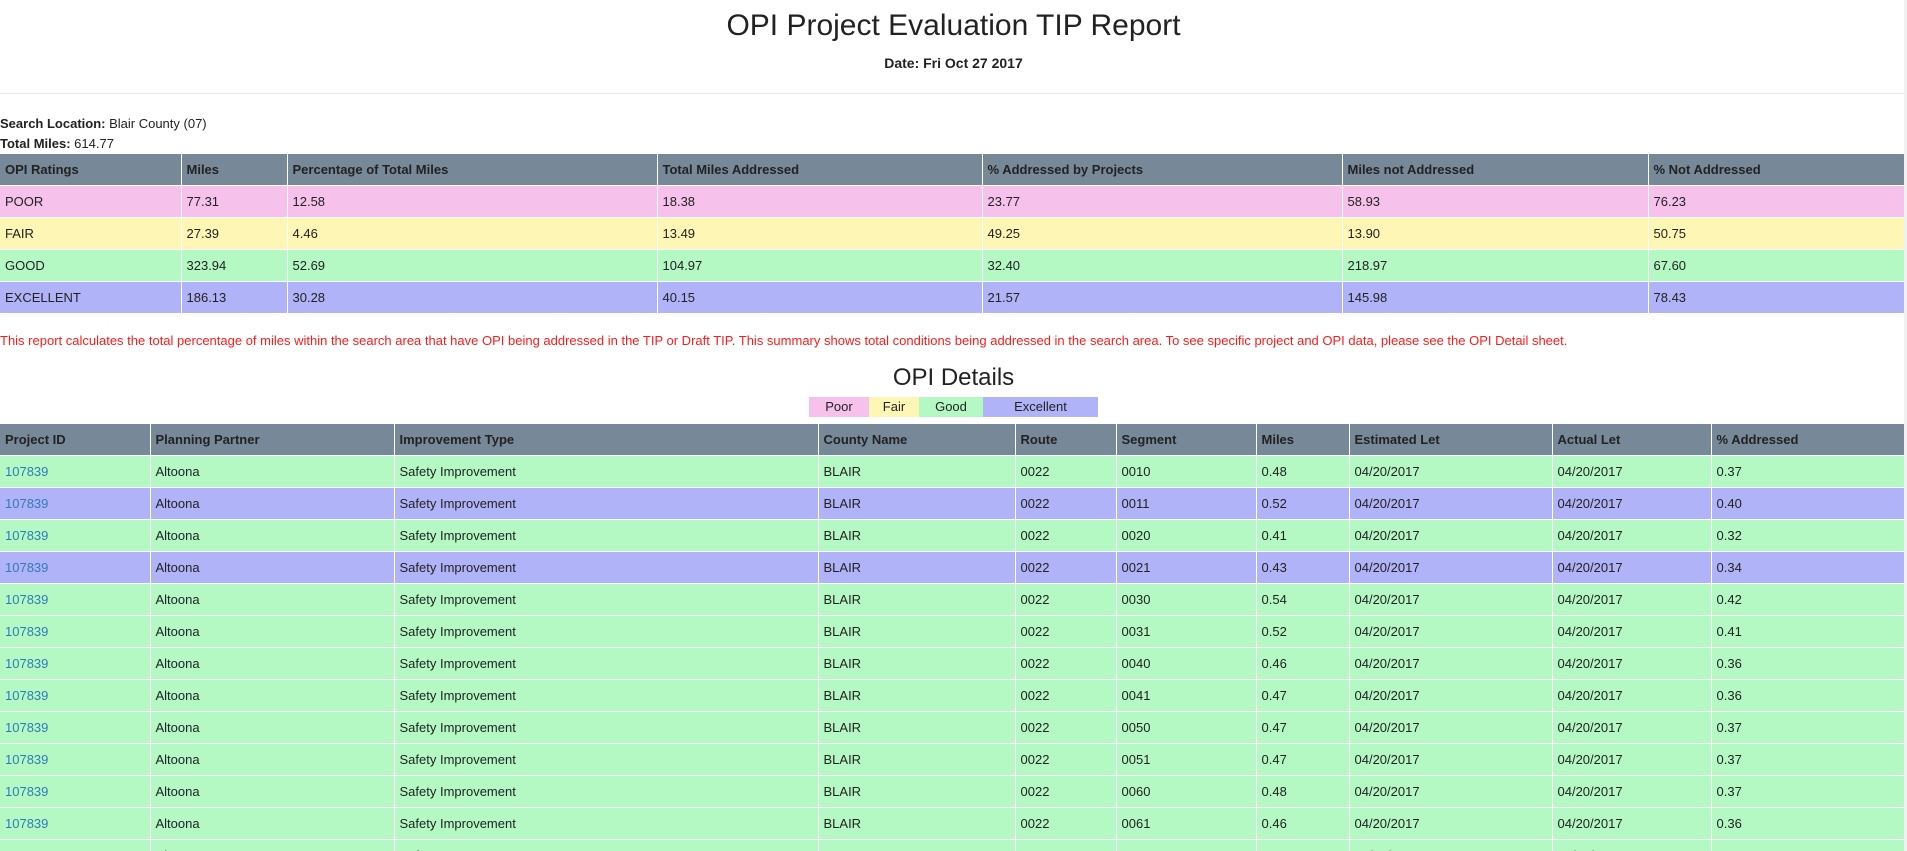 This screenshot has height=851, width=1907. I want to click on table-cell: 145.98, so click(1495, 297).